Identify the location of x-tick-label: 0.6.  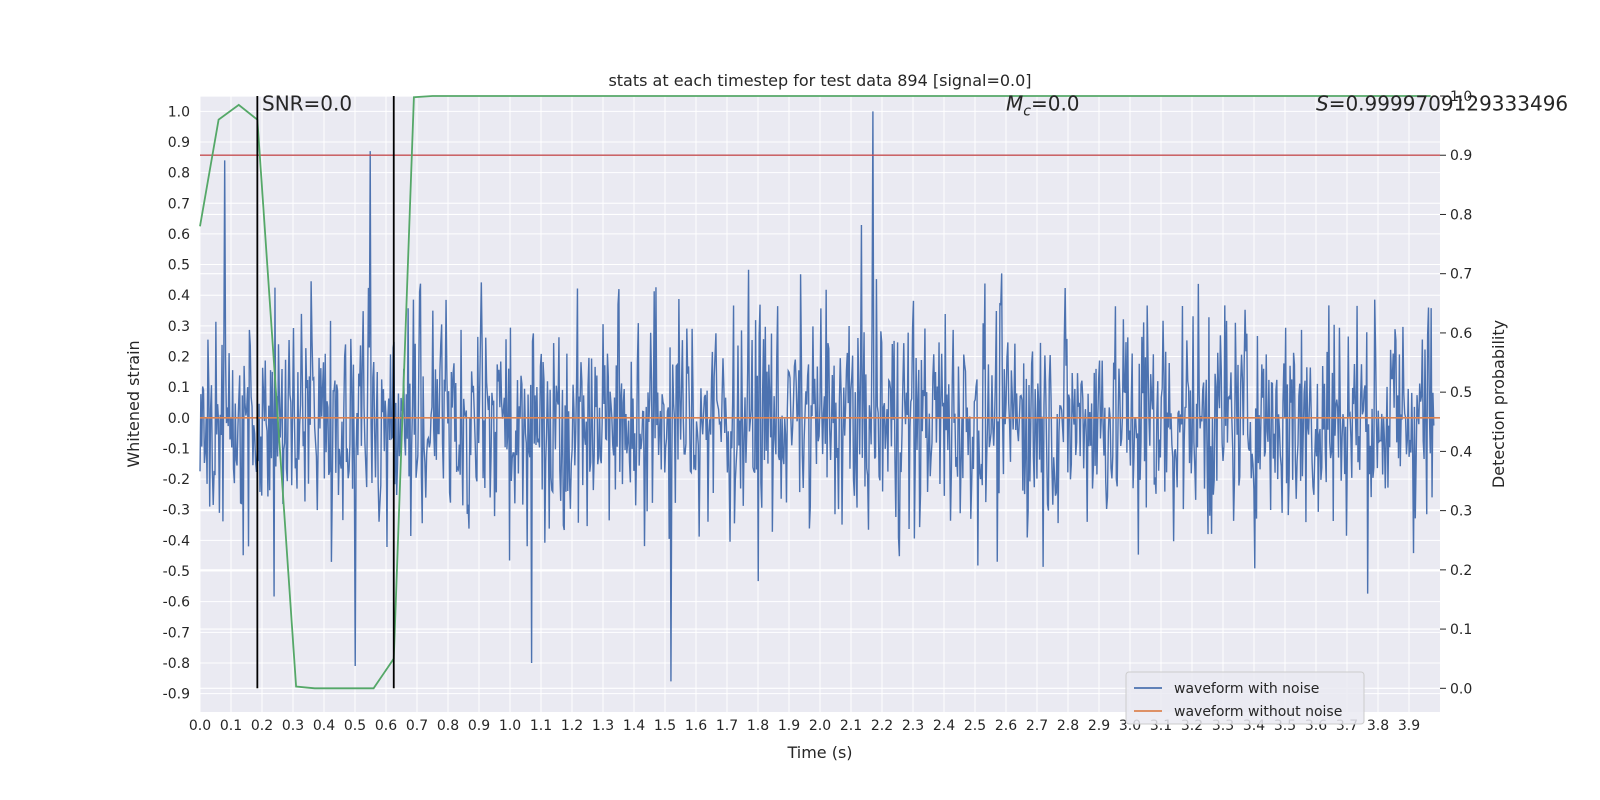
(386, 726).